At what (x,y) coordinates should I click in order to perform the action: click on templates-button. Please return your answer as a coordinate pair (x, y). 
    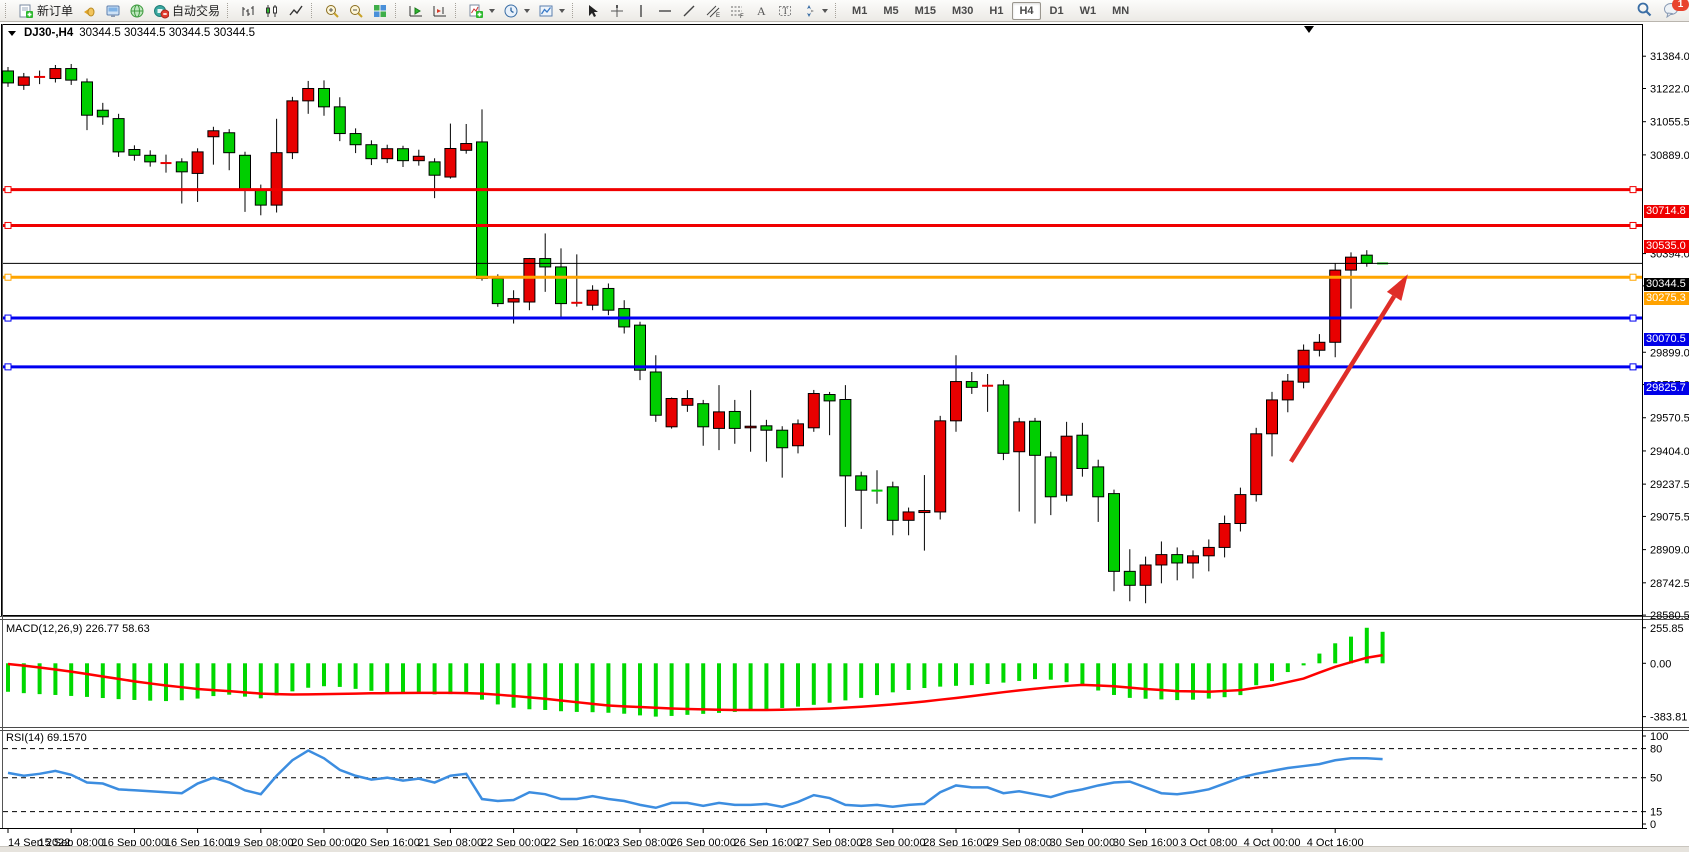
    Looking at the image, I should click on (551, 10).